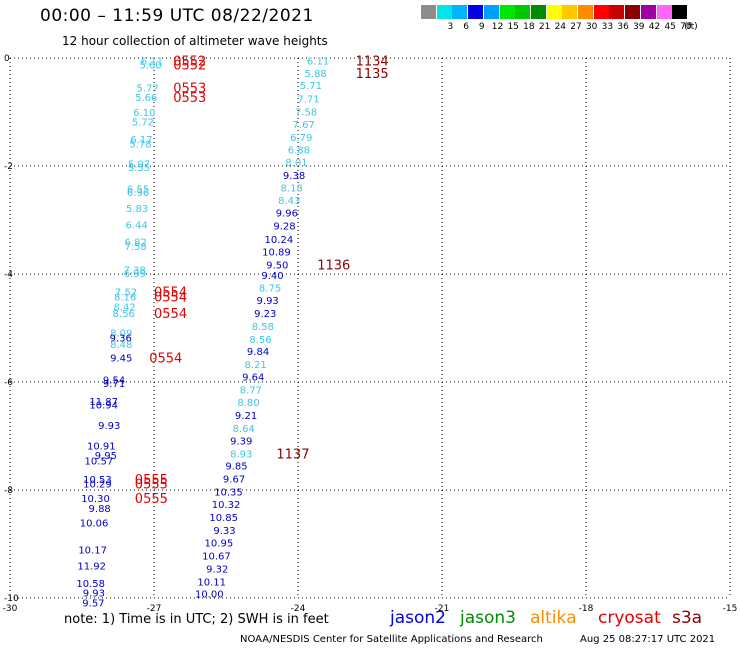  I want to click on wave-height-value: 6.44, so click(136, 225).